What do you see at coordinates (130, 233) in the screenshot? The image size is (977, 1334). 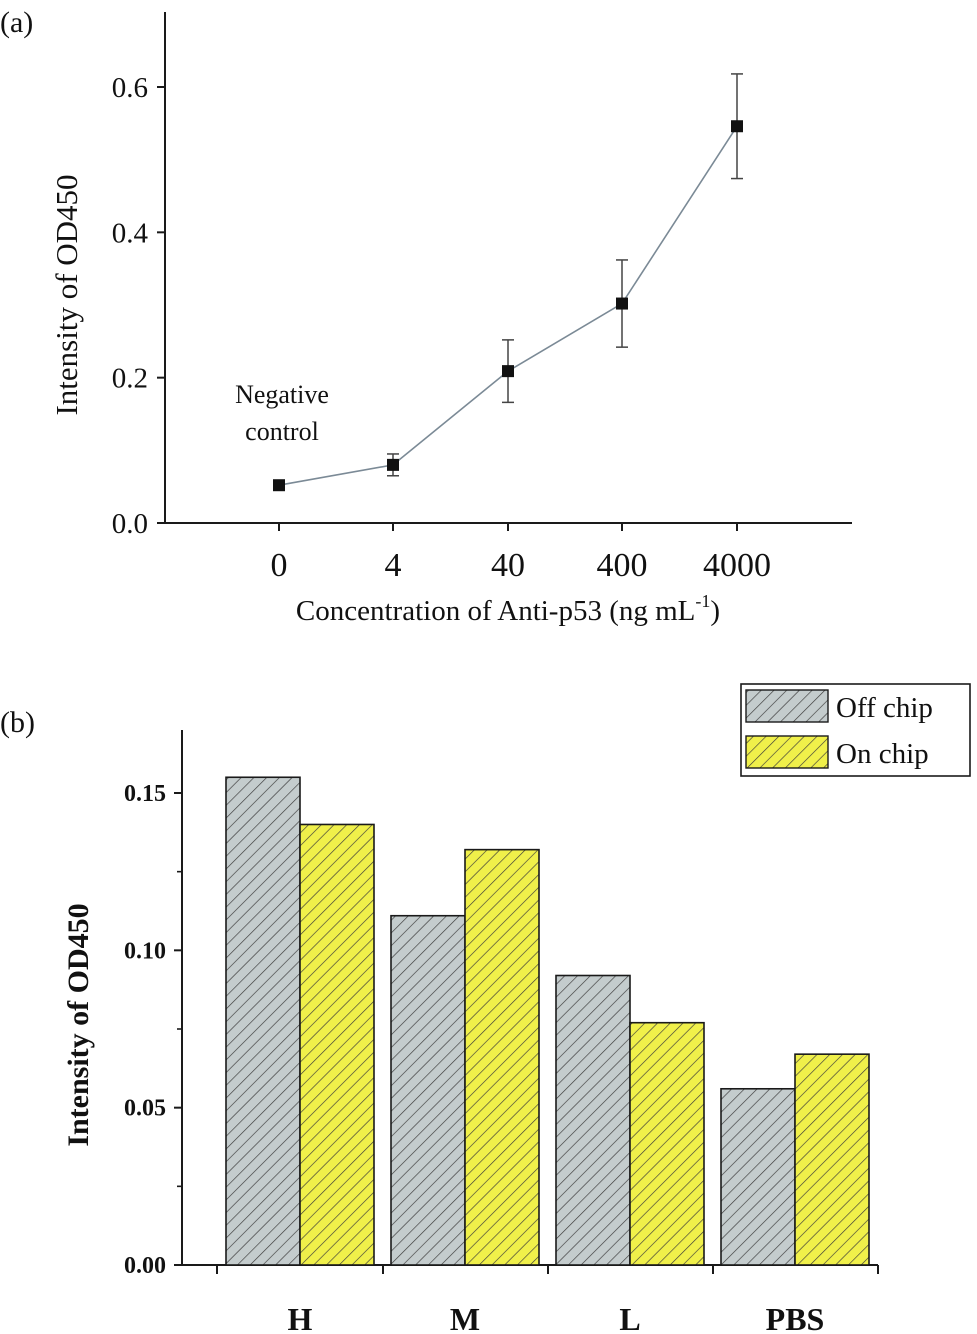 I see `y-tick-label: 0.4` at bounding box center [130, 233].